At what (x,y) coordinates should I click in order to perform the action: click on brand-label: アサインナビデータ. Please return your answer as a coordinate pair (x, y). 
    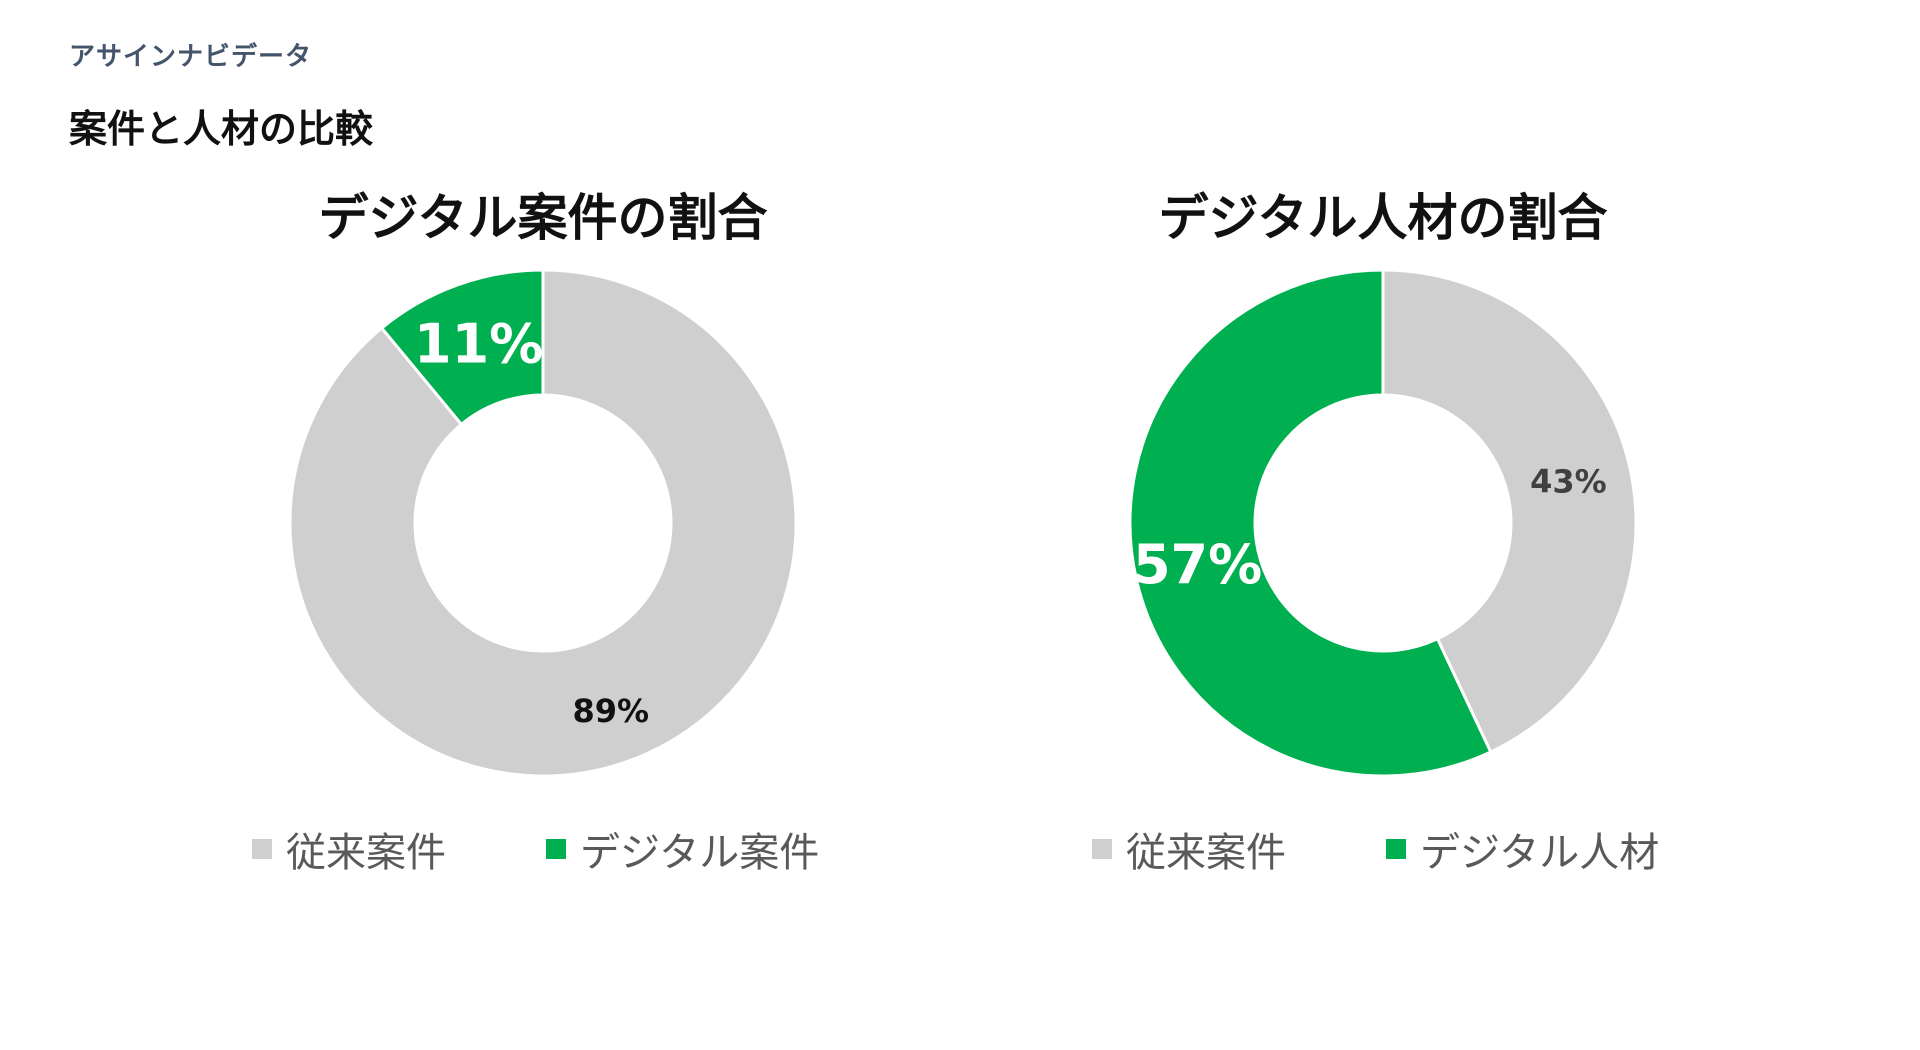
    Looking at the image, I should click on (191, 57).